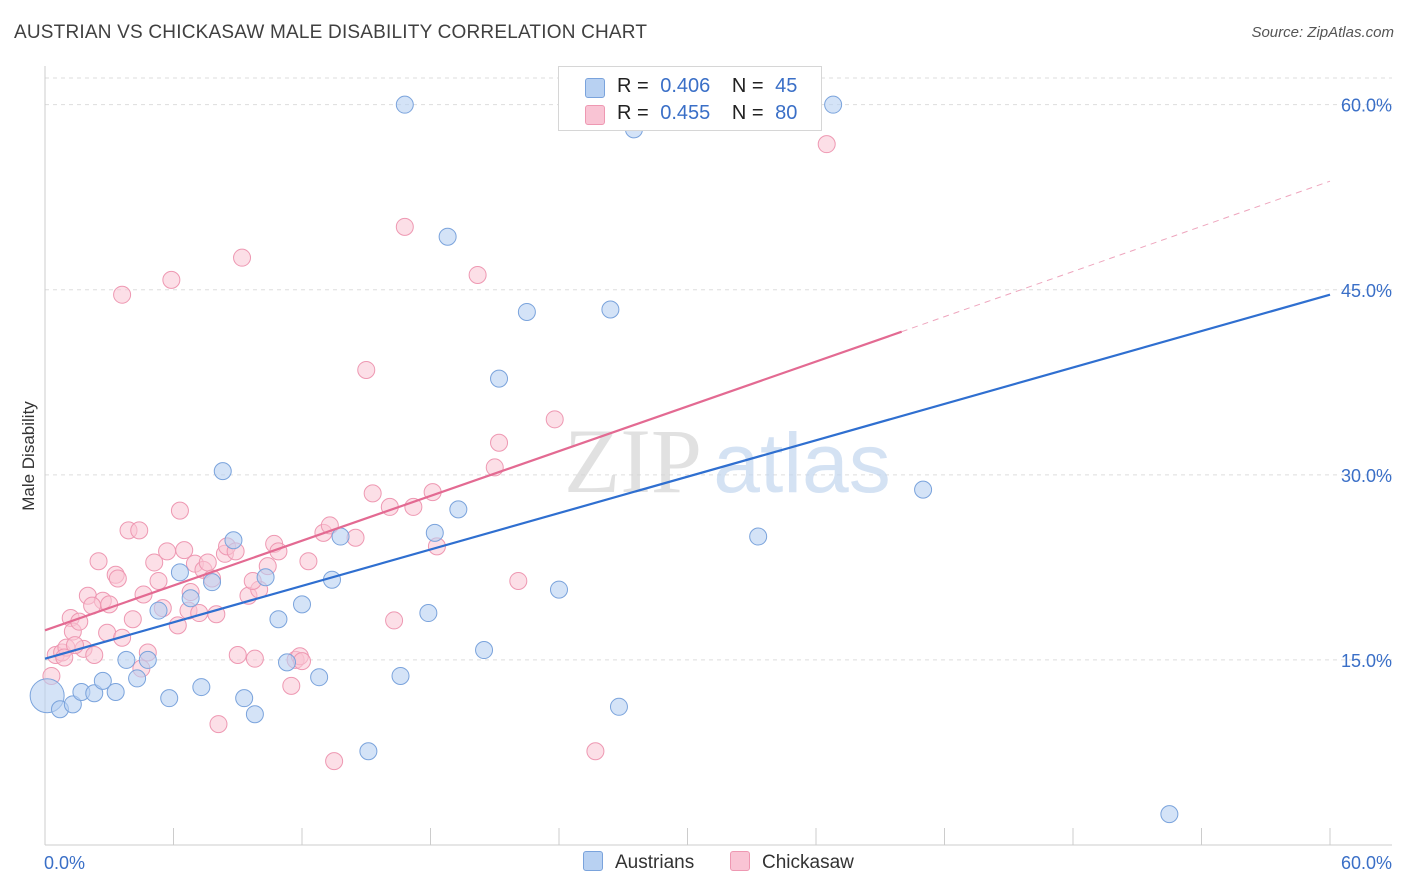 This screenshot has height=892, width=1406. I want to click on chart-source: Source: ZipAtlas.com, so click(1322, 32).